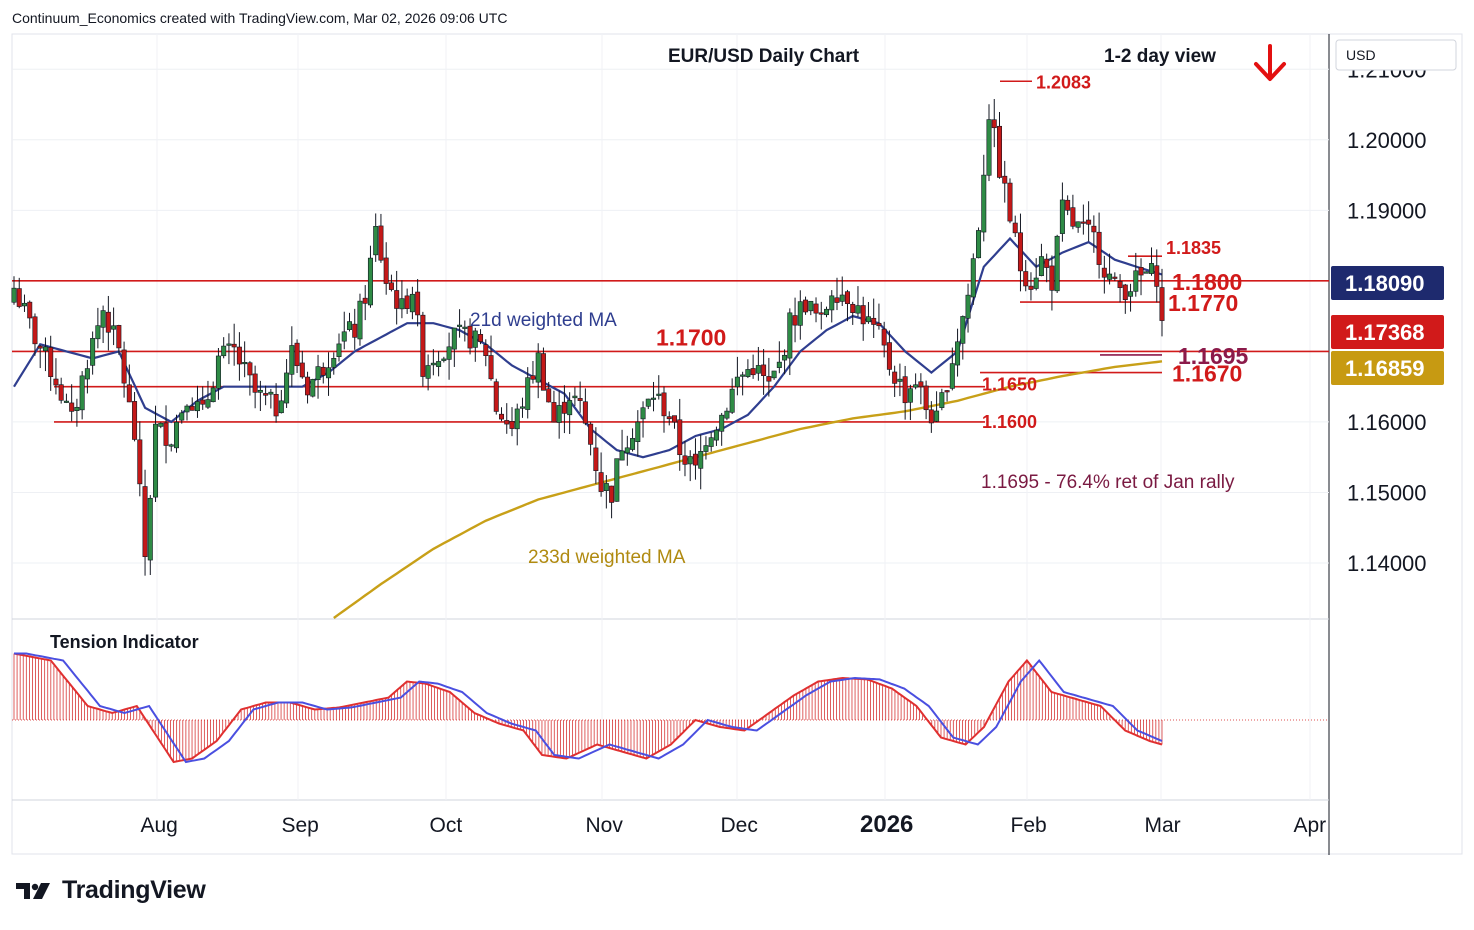 The width and height of the screenshot is (1474, 930). What do you see at coordinates (110, 890) in the screenshot?
I see `brand-logo: TradingView` at bounding box center [110, 890].